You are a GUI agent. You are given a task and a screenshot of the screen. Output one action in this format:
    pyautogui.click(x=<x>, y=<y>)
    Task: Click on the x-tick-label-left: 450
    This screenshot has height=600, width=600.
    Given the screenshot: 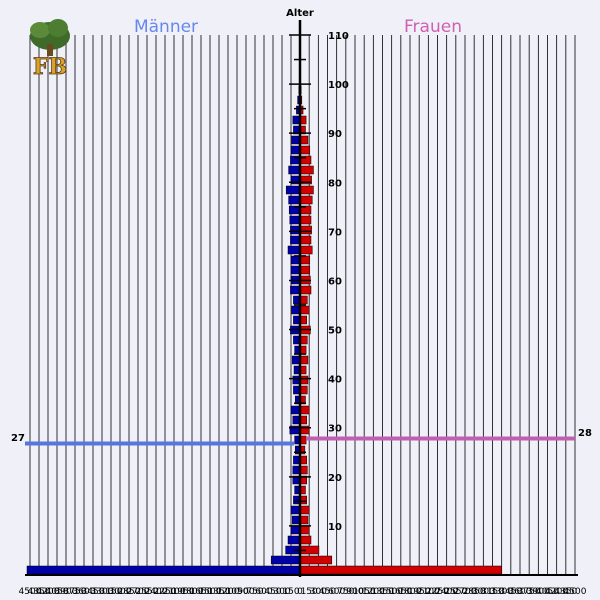 What is the action you would take?
    pyautogui.click(x=272, y=592)
    